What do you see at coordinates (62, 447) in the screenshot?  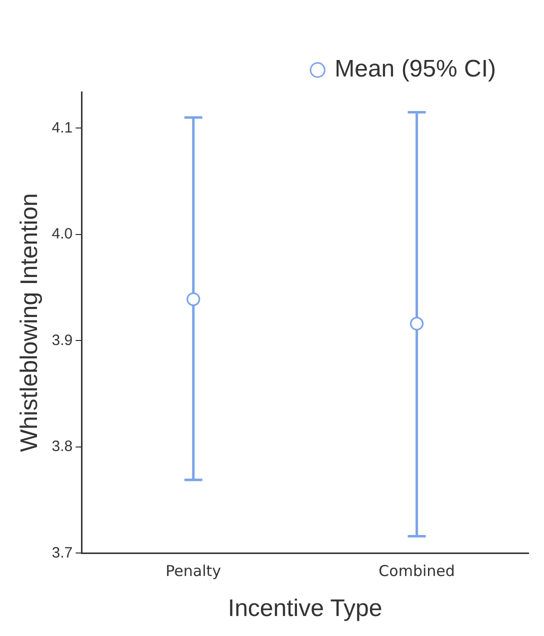 I see `y-tick-label: 3.8` at bounding box center [62, 447].